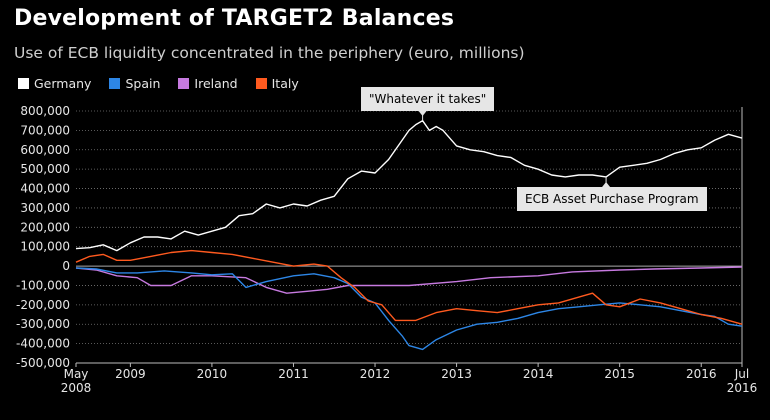  Describe the element at coordinates (741, 374) in the screenshot. I see `x-tick-label: Jul` at that location.